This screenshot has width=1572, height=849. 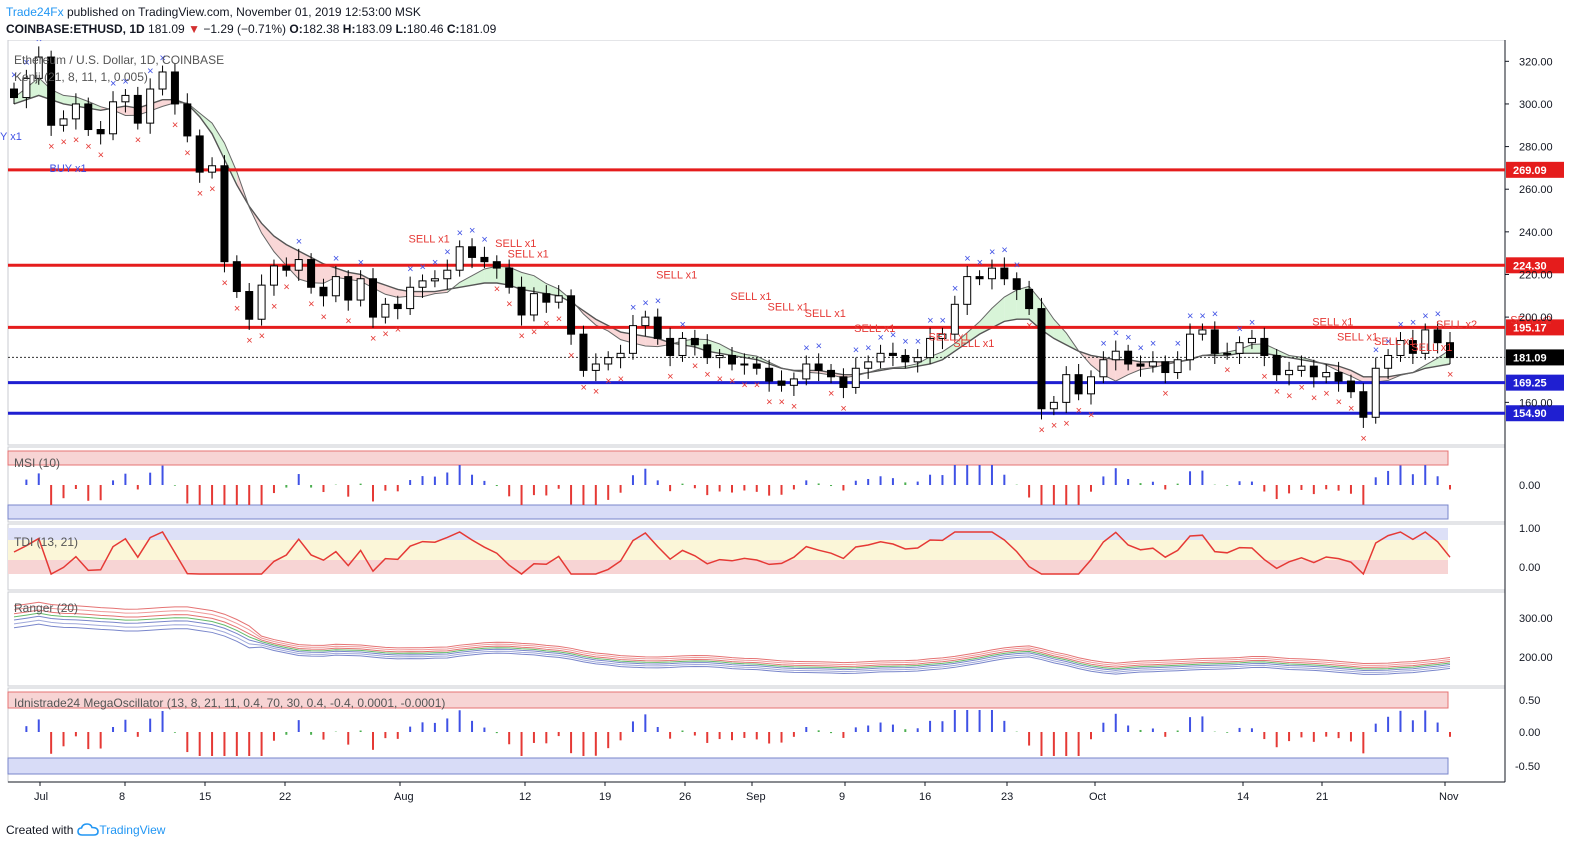 What do you see at coordinates (1536, 233) in the screenshot?
I see `price-tick-label: 240.00` at bounding box center [1536, 233].